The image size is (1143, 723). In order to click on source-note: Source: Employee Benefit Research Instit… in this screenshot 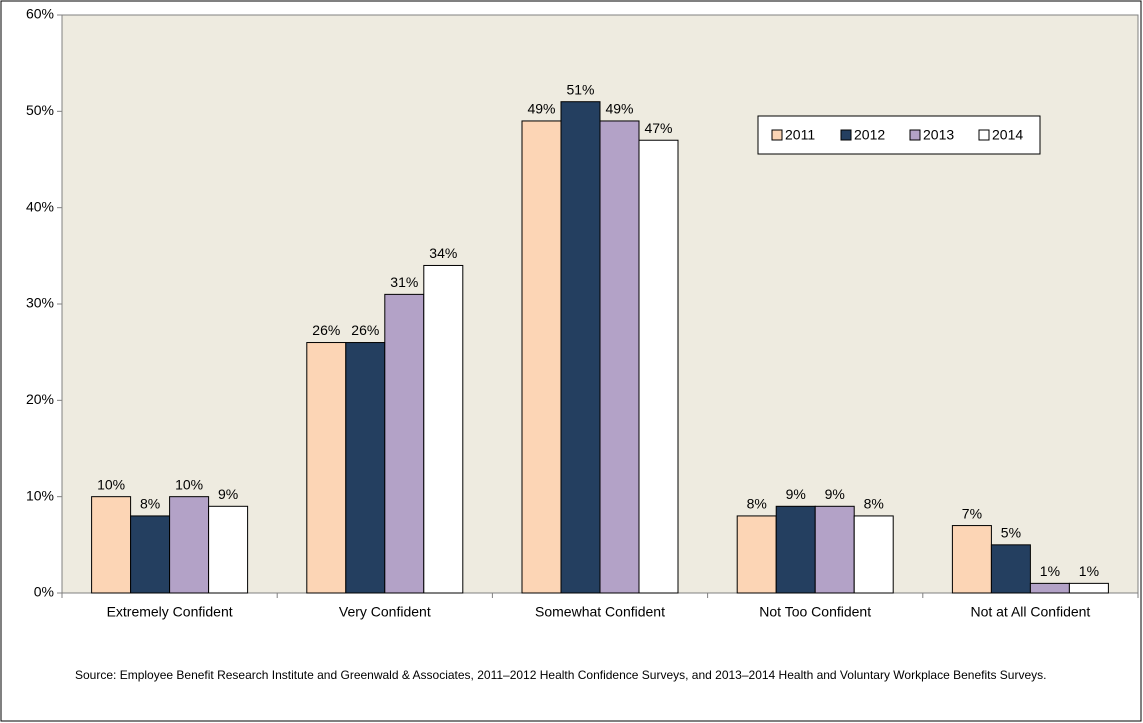, I will do `click(561, 675)`.